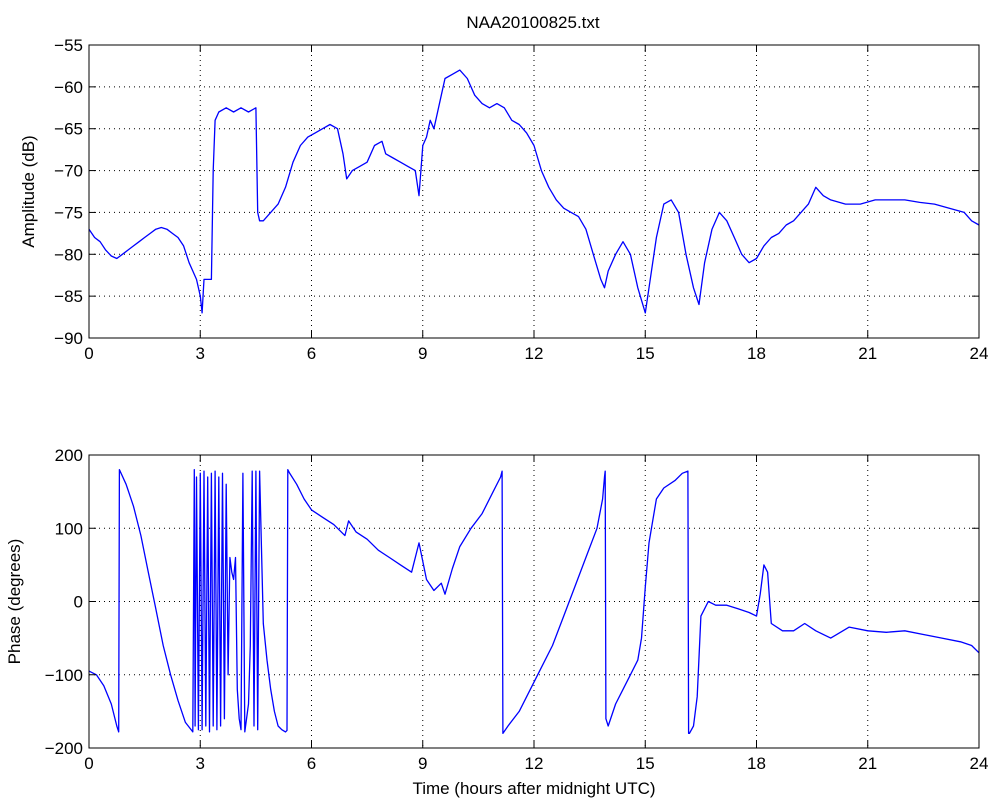 The width and height of the screenshot is (998, 806). Describe the element at coordinates (88, 353) in the screenshot. I see `amp-x-tick-label: 0` at that location.